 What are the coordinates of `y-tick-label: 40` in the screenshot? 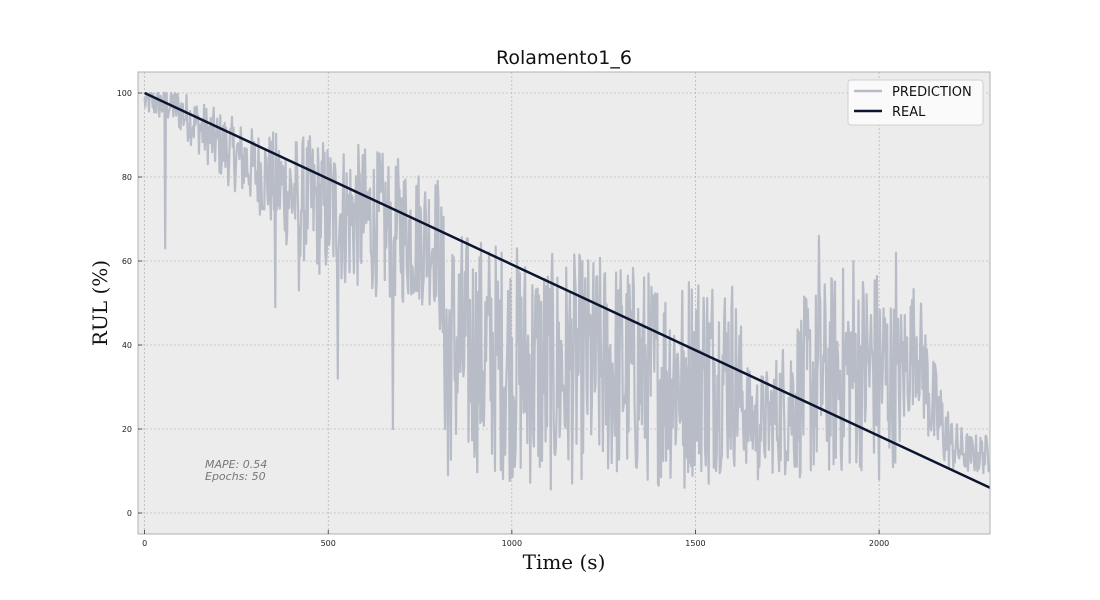 It's located at (127, 345).